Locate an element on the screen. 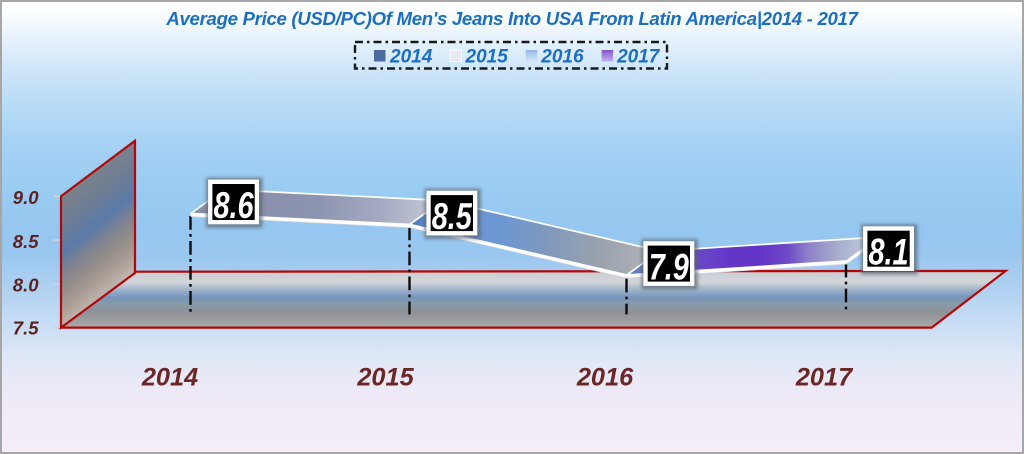  svg-text: 7.5 is located at coordinates (26, 328).